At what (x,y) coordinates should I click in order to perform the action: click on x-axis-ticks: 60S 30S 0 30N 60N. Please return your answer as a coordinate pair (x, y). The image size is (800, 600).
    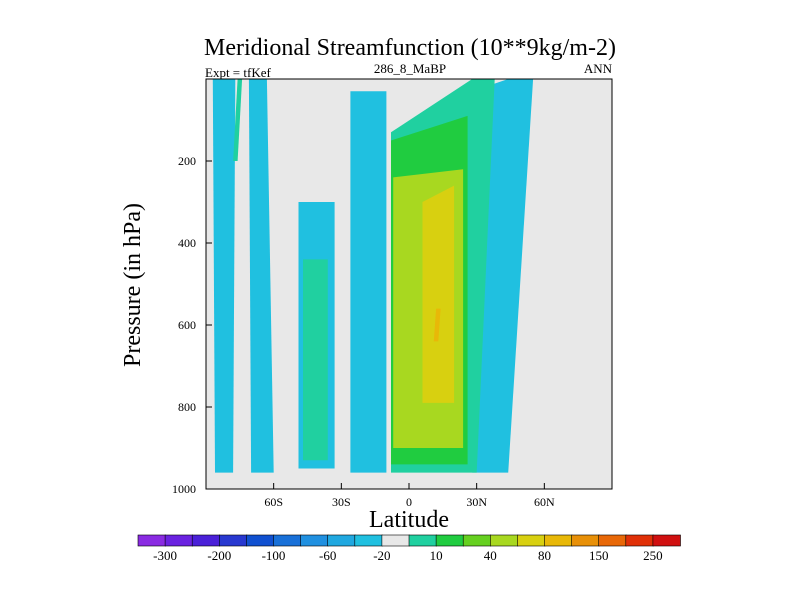
    Looking at the image, I should click on (409, 496).